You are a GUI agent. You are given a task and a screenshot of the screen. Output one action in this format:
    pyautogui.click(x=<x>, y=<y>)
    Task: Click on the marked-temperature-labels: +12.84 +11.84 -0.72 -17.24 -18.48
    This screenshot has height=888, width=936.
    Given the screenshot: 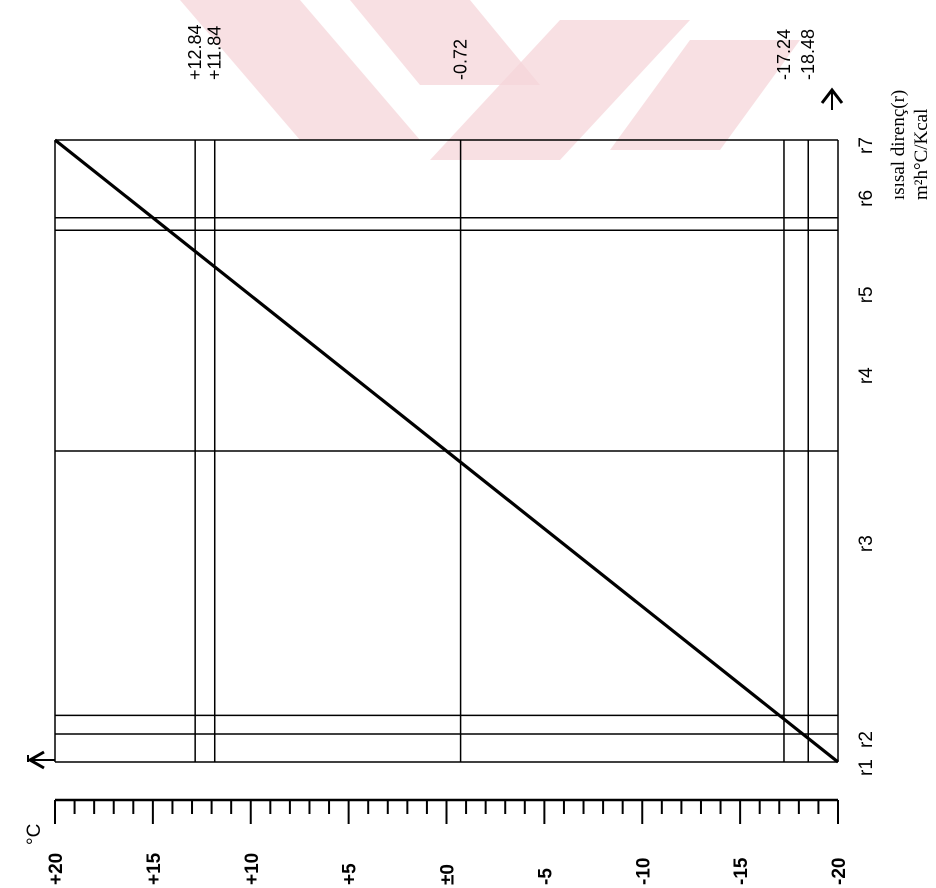 What is the action you would take?
    pyautogui.click(x=501, y=52)
    